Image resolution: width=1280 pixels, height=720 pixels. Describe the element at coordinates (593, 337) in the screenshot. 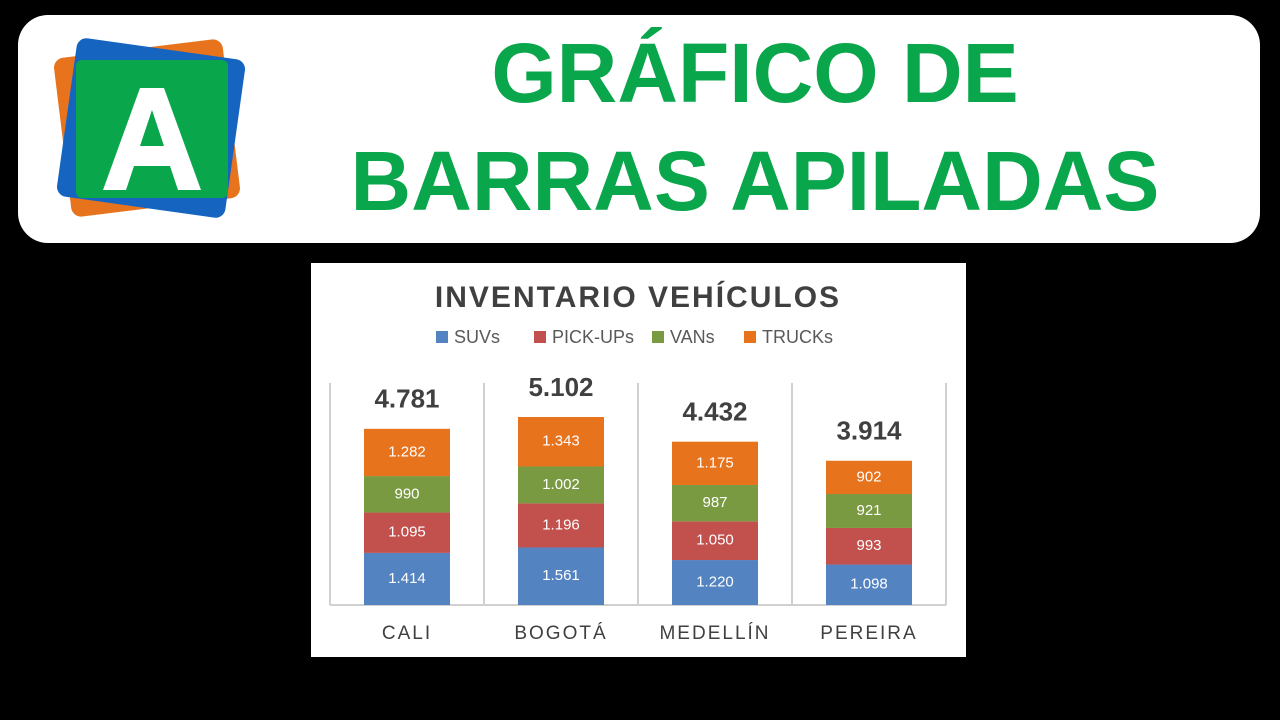

I see `legend-label: PICK-UPs` at that location.